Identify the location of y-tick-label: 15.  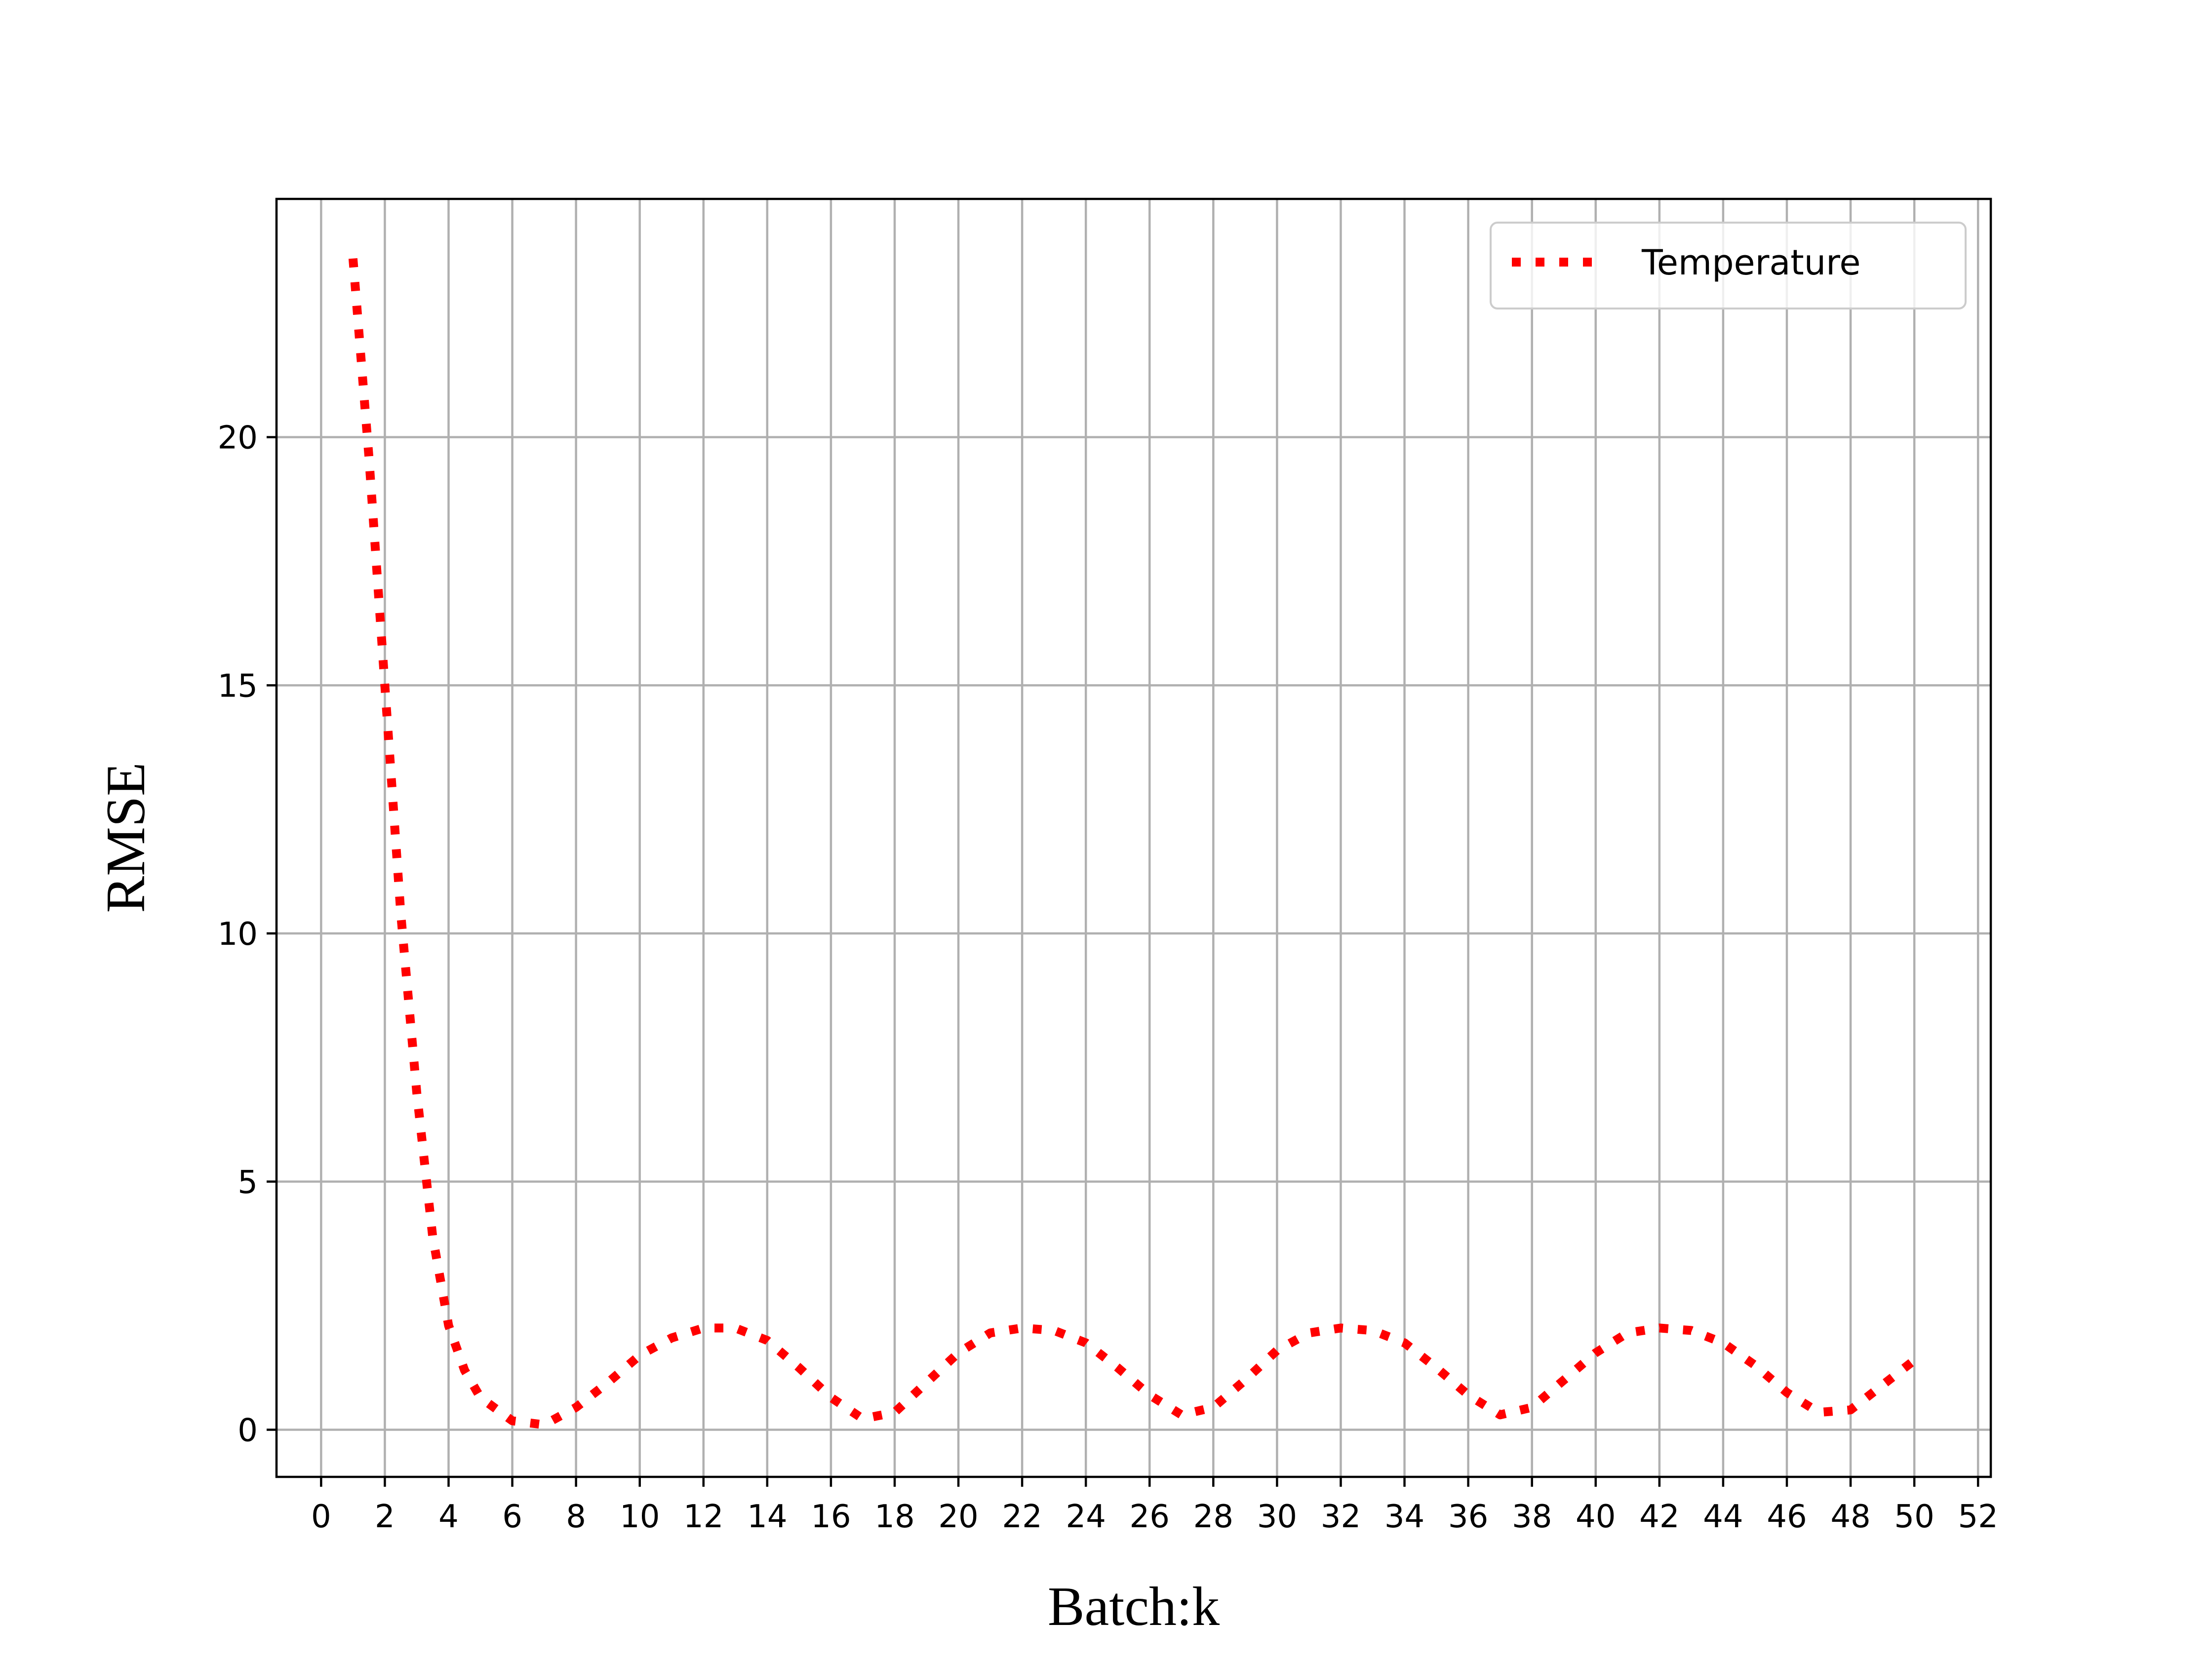
(238, 686).